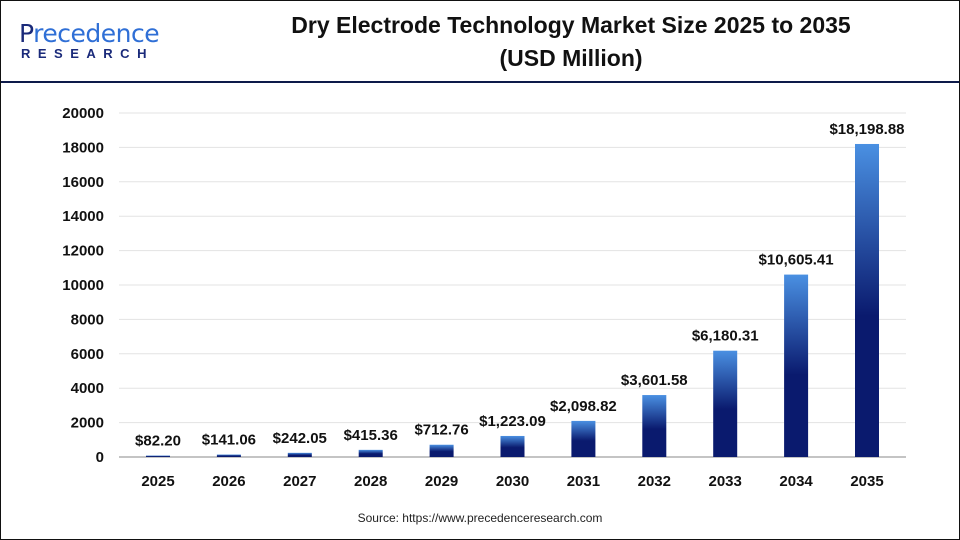  I want to click on x-tick-label: 2027, so click(299, 481).